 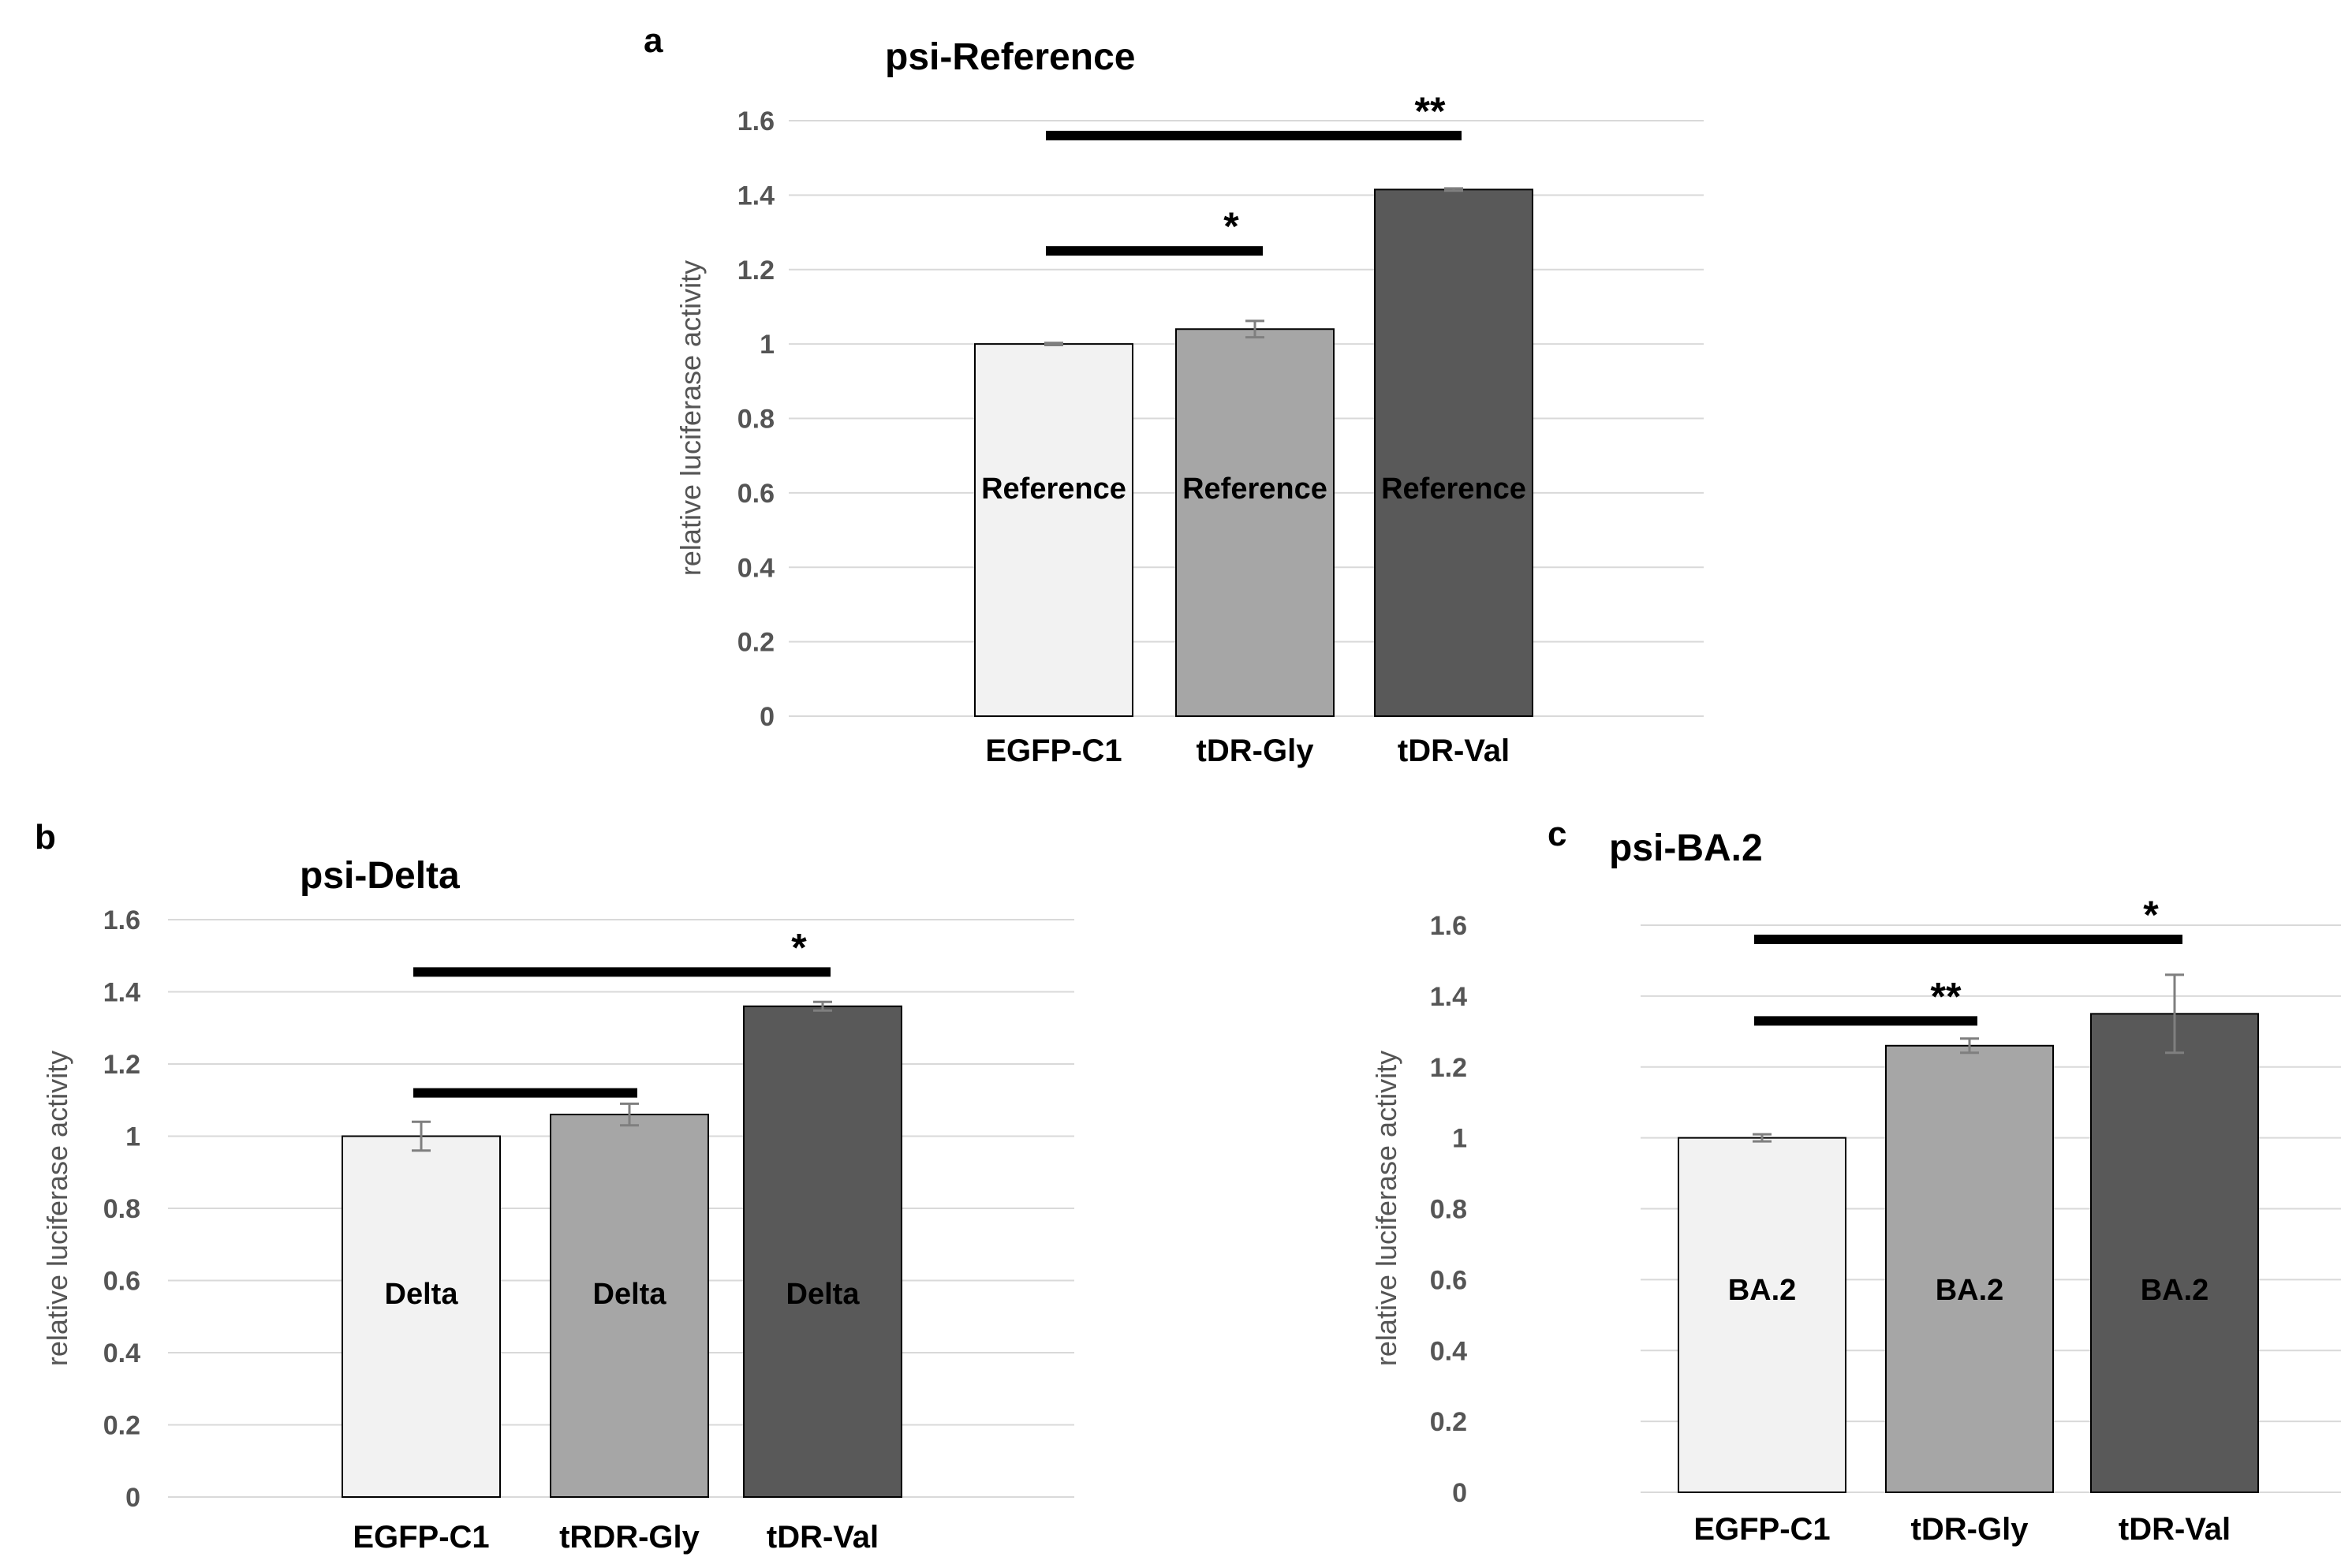 What do you see at coordinates (45, 837) in the screenshot?
I see `panel-letter: b` at bounding box center [45, 837].